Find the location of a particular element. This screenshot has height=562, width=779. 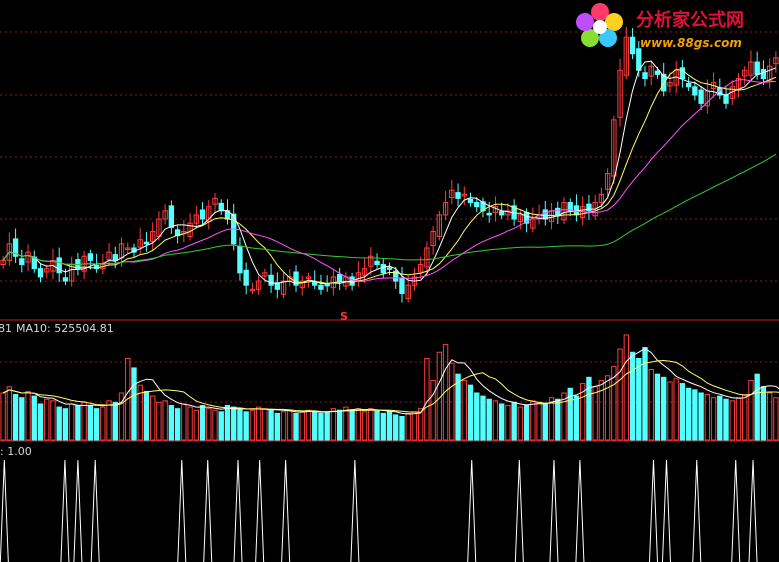

sell-signal-marker: S is located at coordinates (344, 316).